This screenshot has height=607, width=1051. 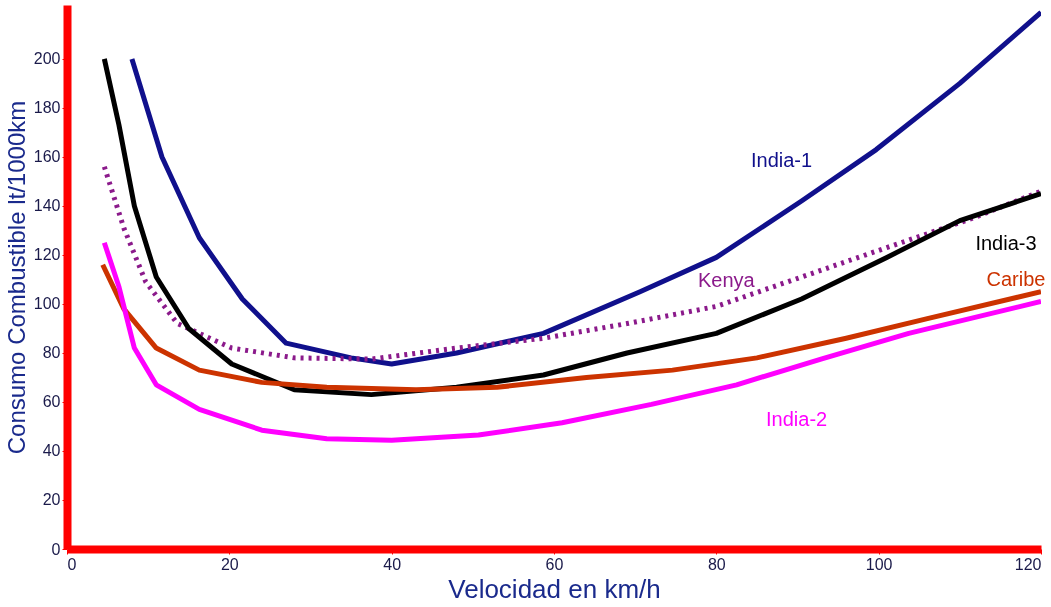 What do you see at coordinates (72, 564) in the screenshot?
I see `x-tick-label: 0` at bounding box center [72, 564].